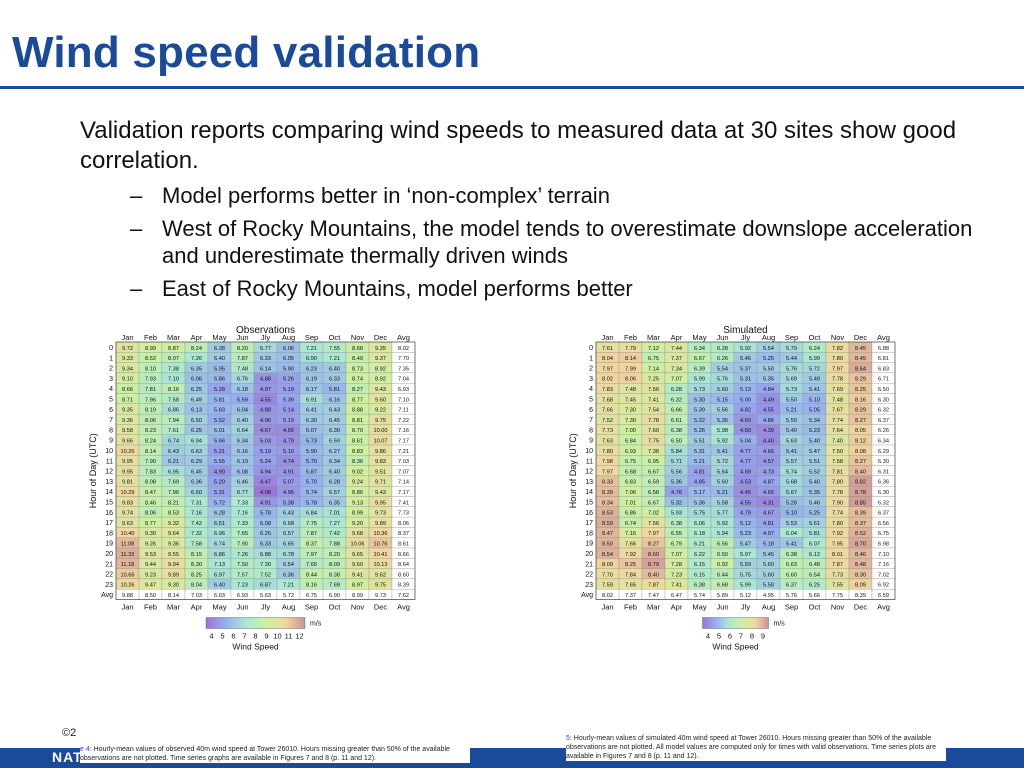 Image resolution: width=1024 pixels, height=768 pixels. What do you see at coordinates (814, 514) in the screenshot?
I see `cell-value-label: 5.25` at bounding box center [814, 514].